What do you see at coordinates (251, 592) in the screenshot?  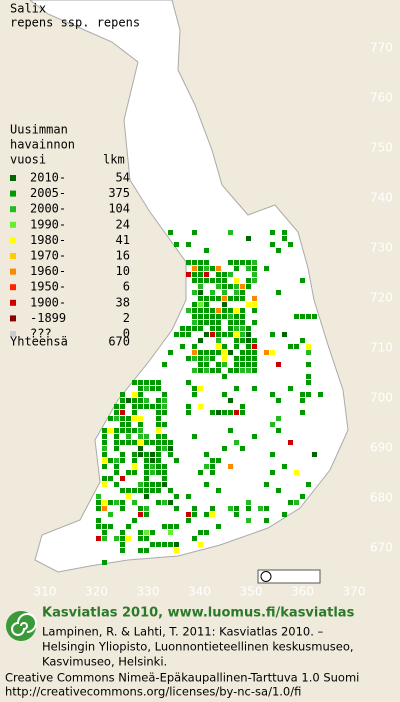 I see `east-label: 350` at bounding box center [251, 592].